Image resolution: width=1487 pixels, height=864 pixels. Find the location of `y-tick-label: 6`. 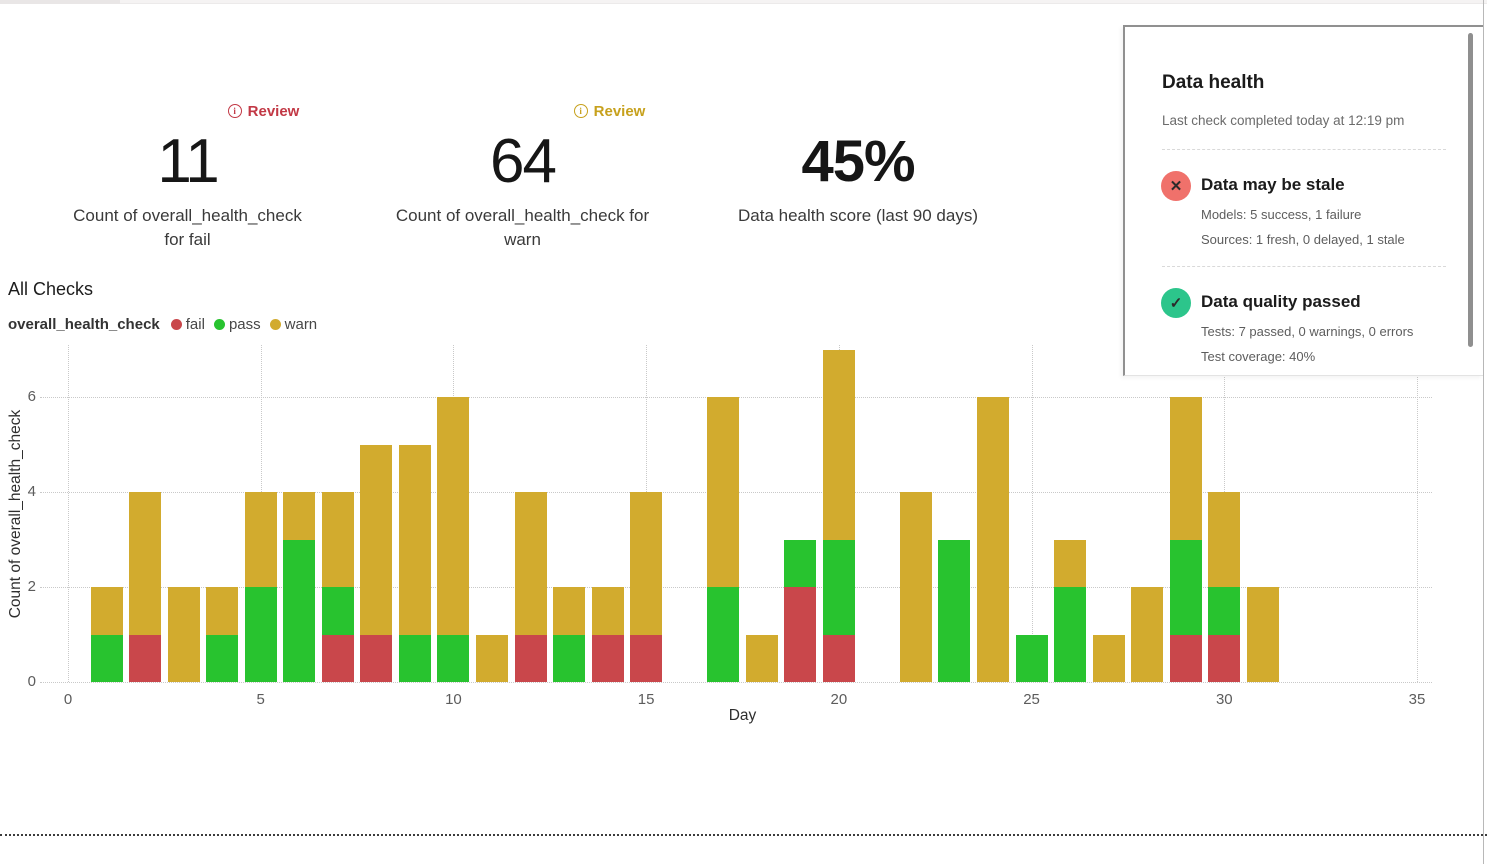

y-tick-label: 6 is located at coordinates (31, 396).